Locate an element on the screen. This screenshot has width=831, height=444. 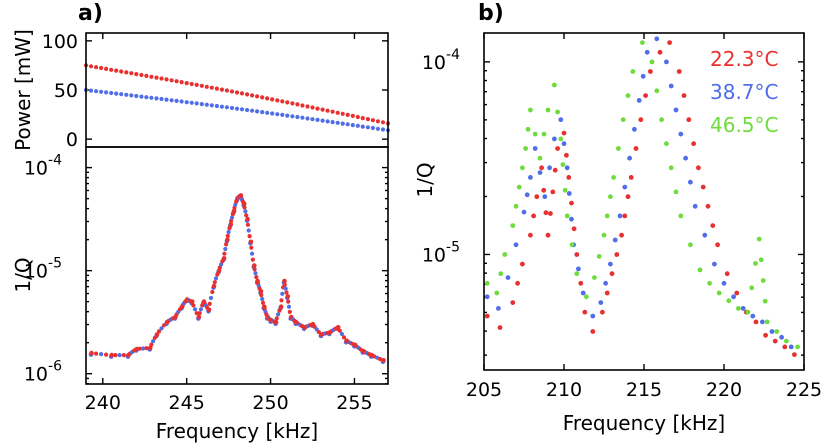
b-xtick-label: 225 is located at coordinates (804, 390).